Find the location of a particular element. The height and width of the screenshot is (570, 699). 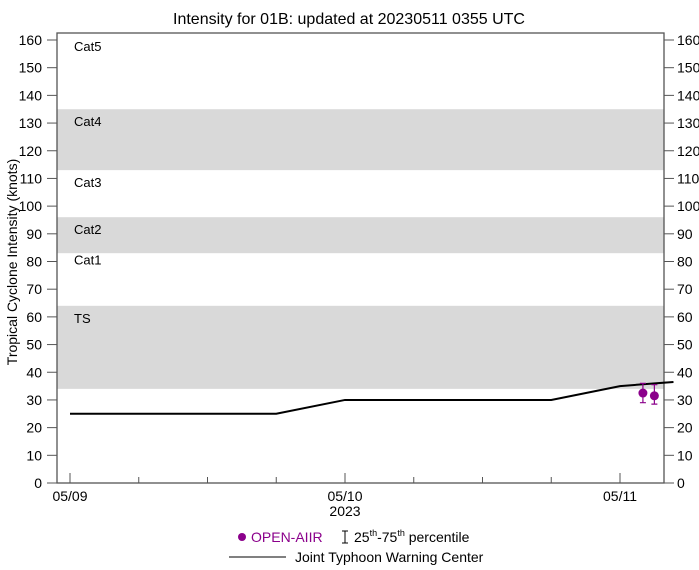

y-tick-label-left: 30 is located at coordinates (34, 400).